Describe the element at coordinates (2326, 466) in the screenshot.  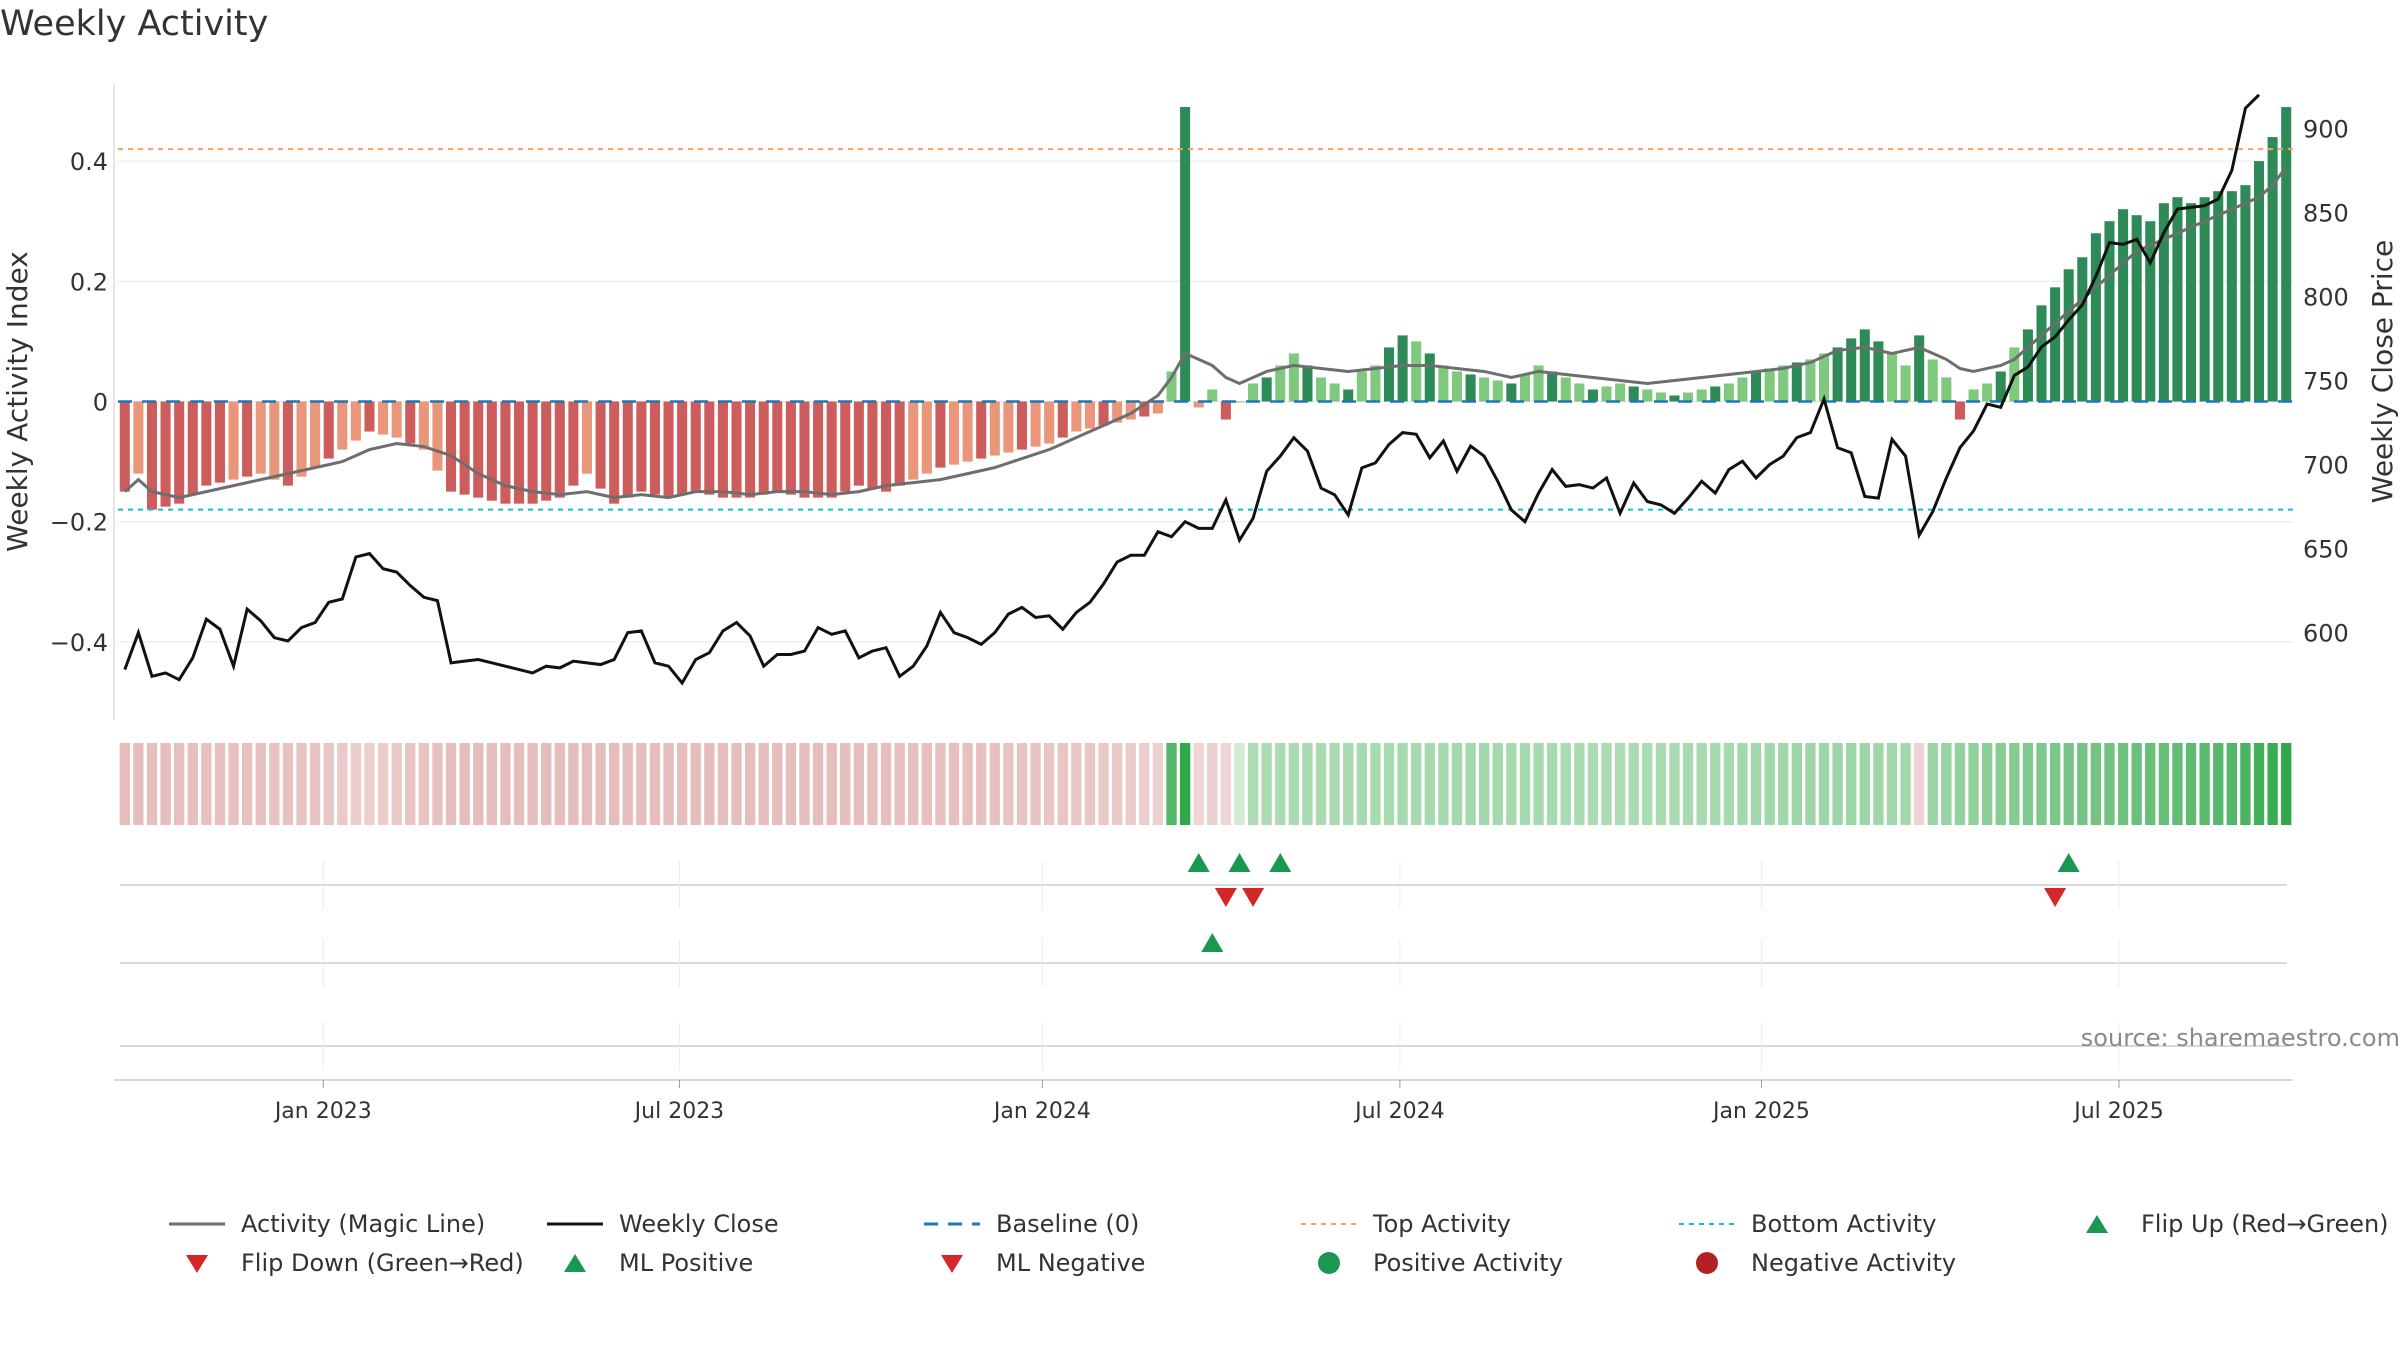
I see `y-right-tick-label: 700` at that location.